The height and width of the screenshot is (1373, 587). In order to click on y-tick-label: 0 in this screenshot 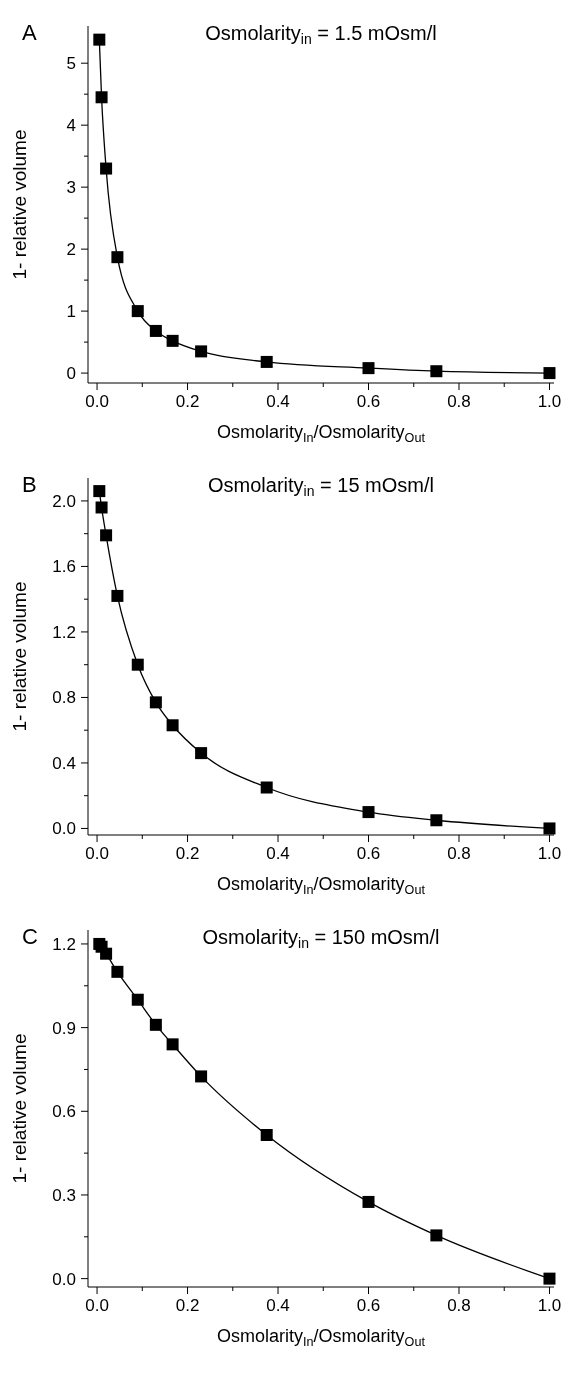, I will do `click(71, 374)`.